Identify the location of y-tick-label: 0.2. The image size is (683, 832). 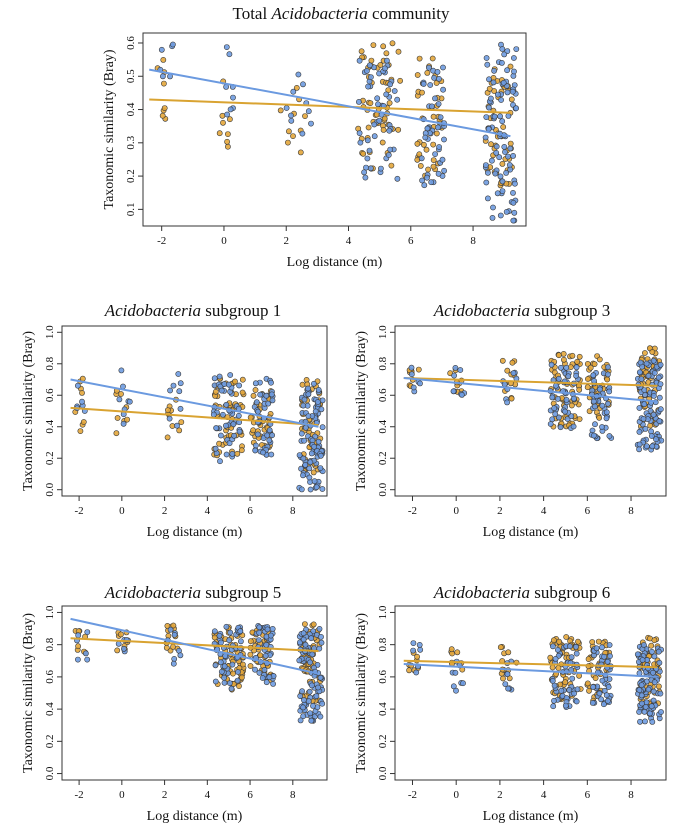
(383, 741).